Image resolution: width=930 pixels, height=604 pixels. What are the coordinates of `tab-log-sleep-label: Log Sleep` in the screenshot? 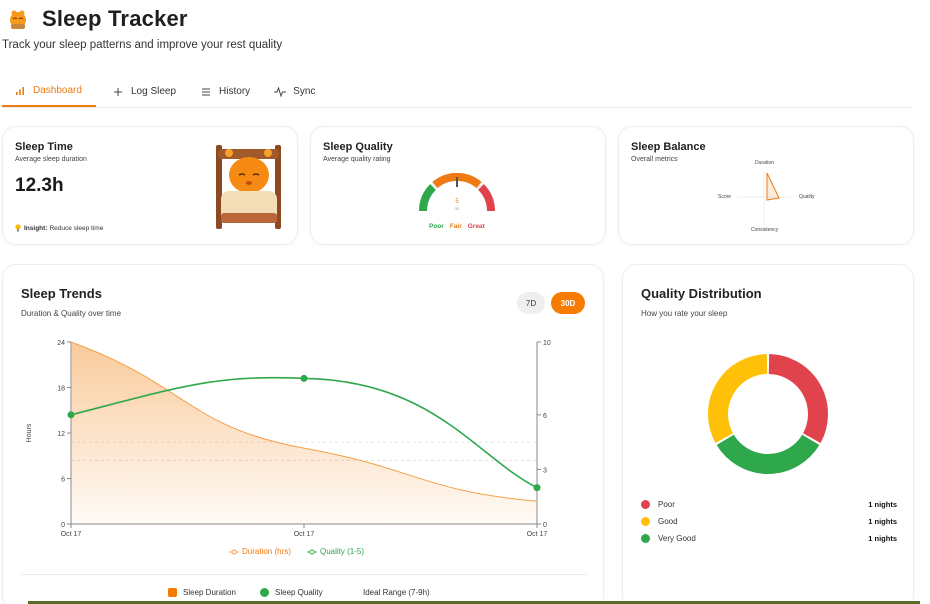 It's located at (154, 91).